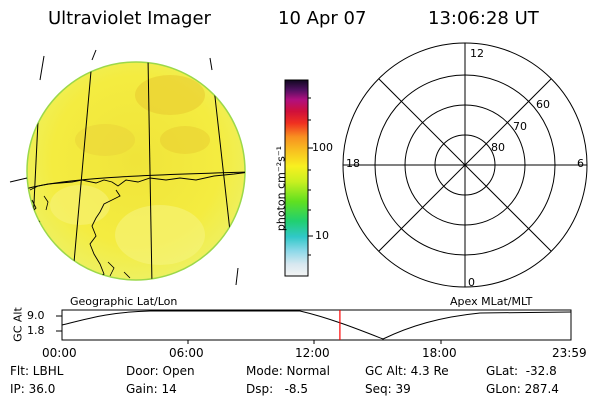 The image size is (600, 400). Describe the element at coordinates (439, 353) in the screenshot. I see `timeline-xtick-1800: 18:00` at that location.